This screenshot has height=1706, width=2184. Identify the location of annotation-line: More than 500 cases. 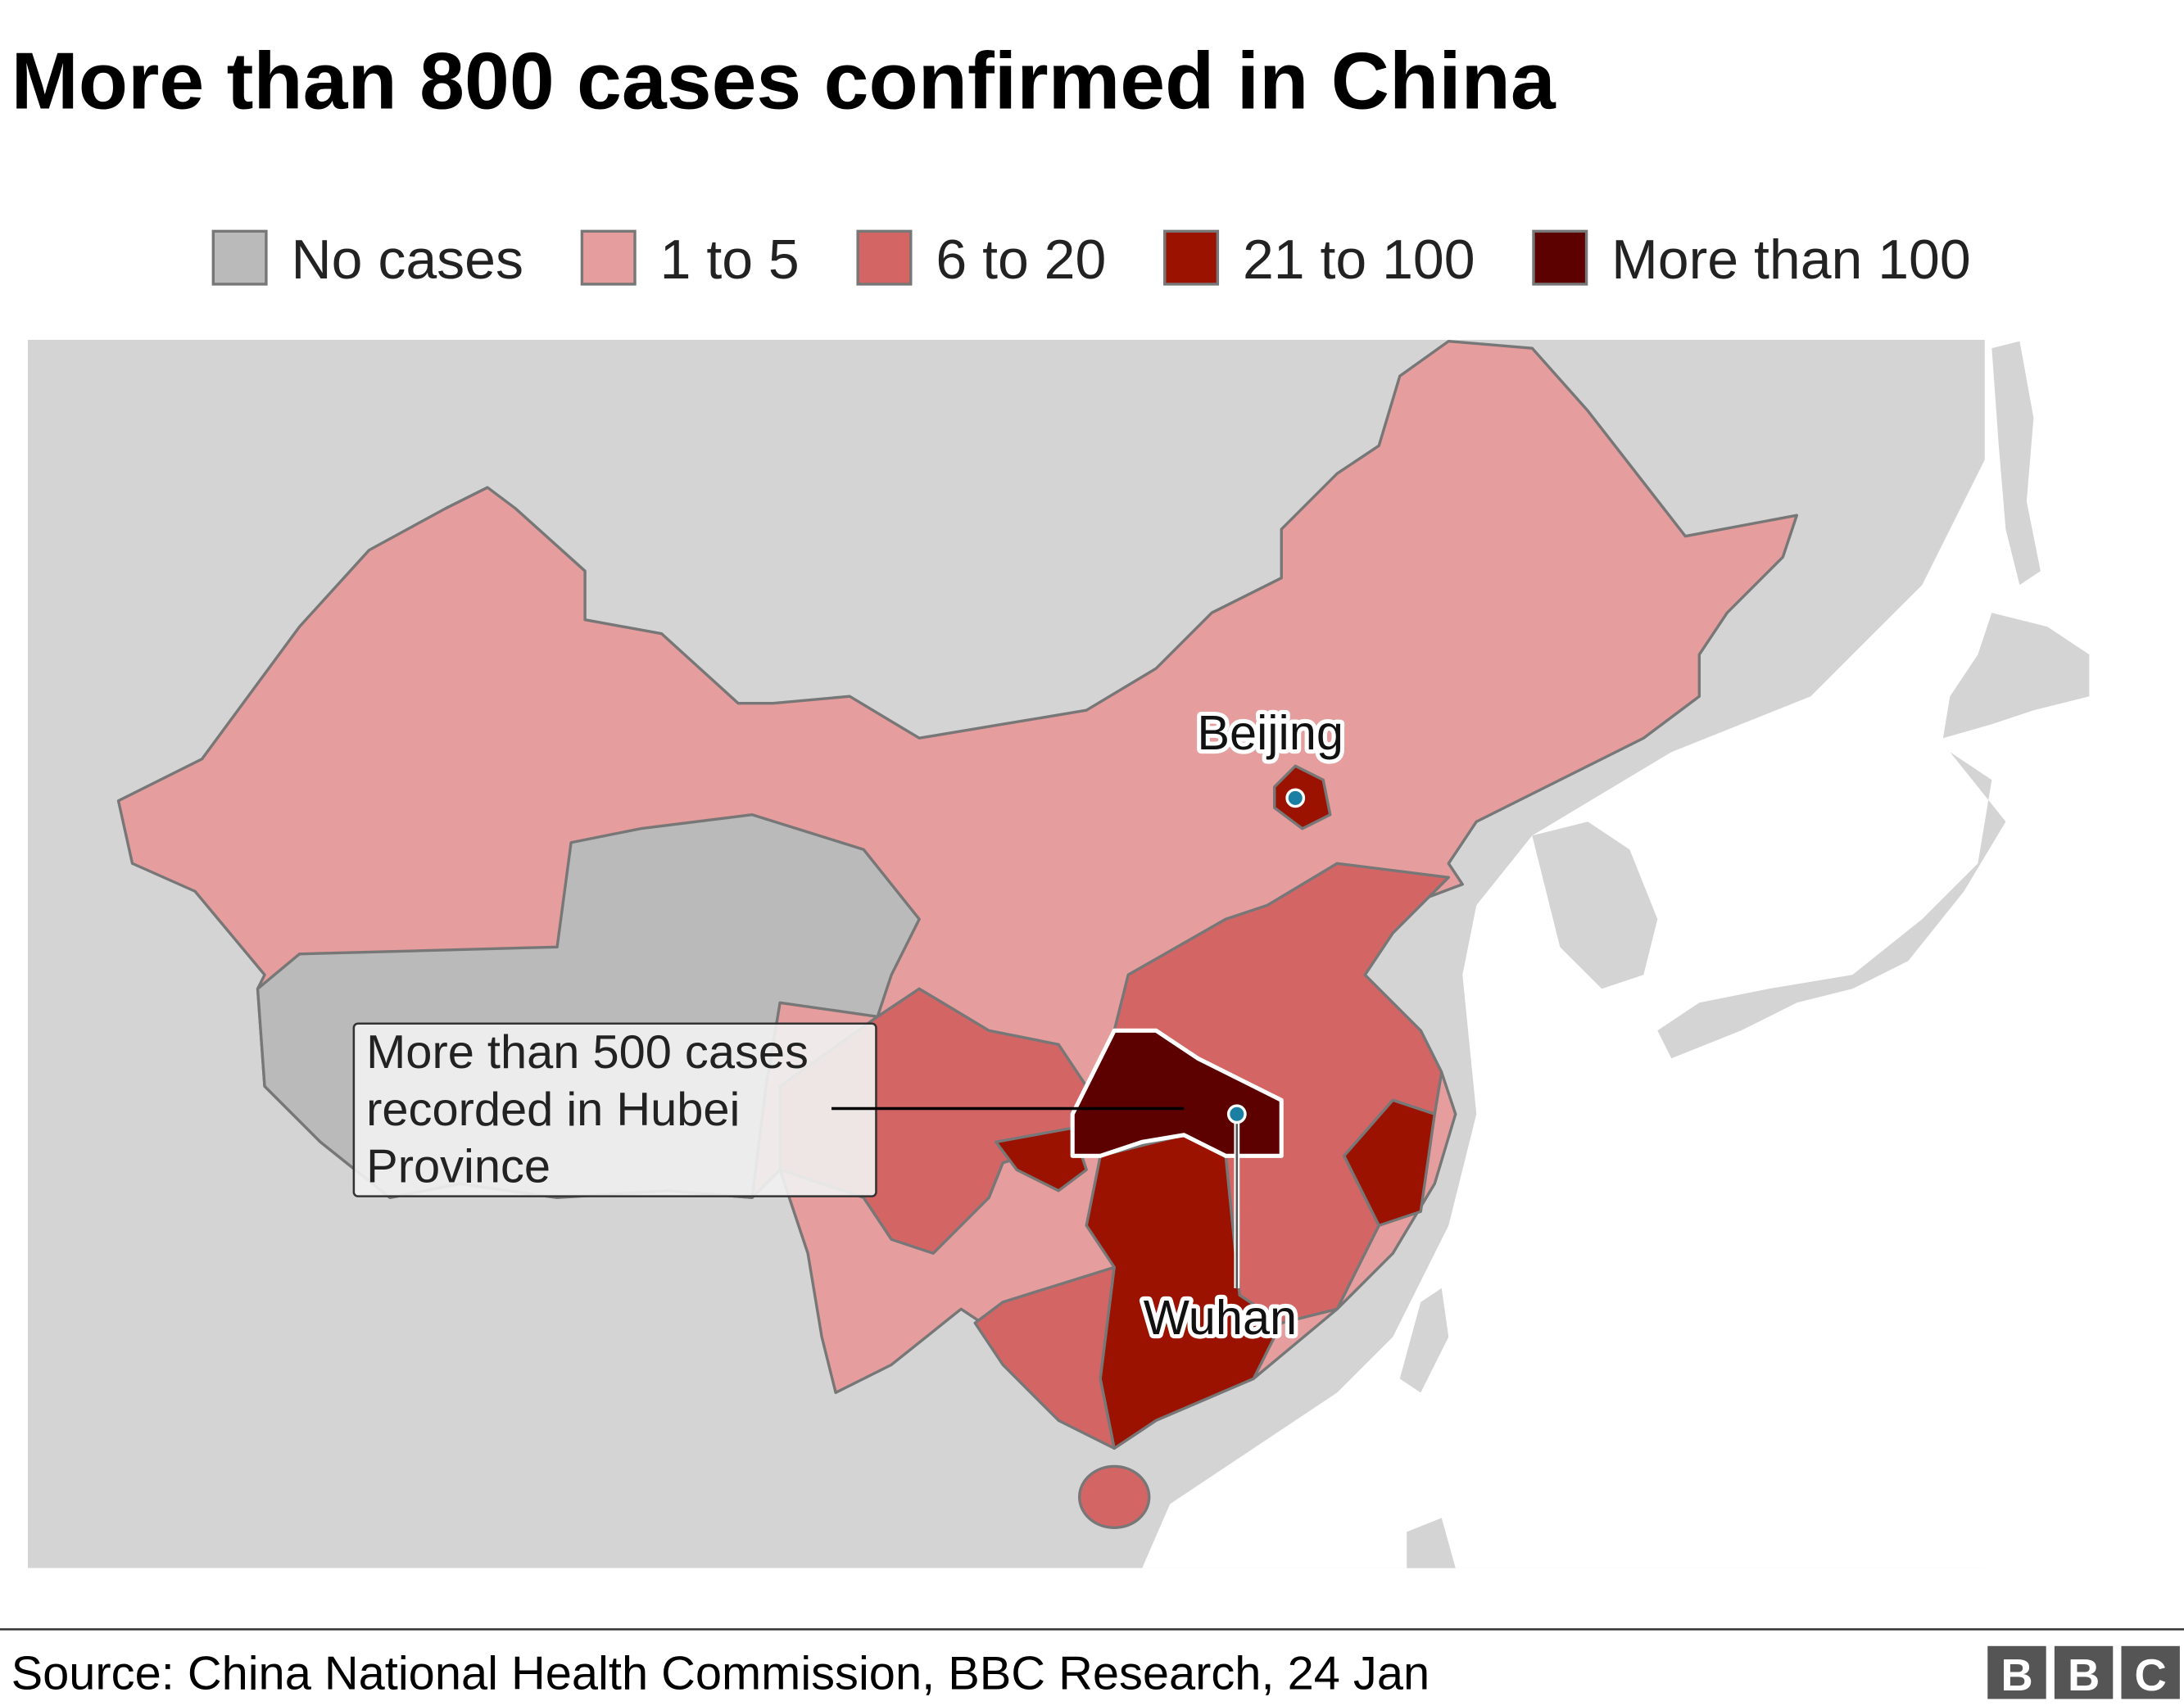
(587, 1052).